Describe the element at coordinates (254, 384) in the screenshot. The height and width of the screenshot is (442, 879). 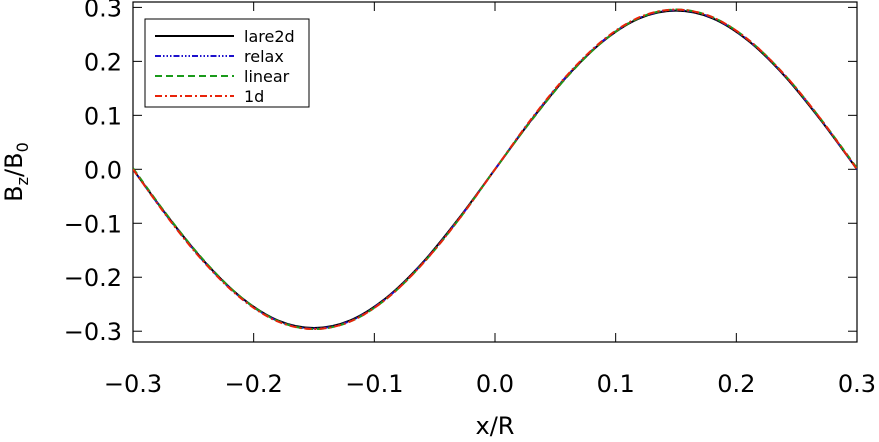
I see `x-tick-label: −0.2` at that location.